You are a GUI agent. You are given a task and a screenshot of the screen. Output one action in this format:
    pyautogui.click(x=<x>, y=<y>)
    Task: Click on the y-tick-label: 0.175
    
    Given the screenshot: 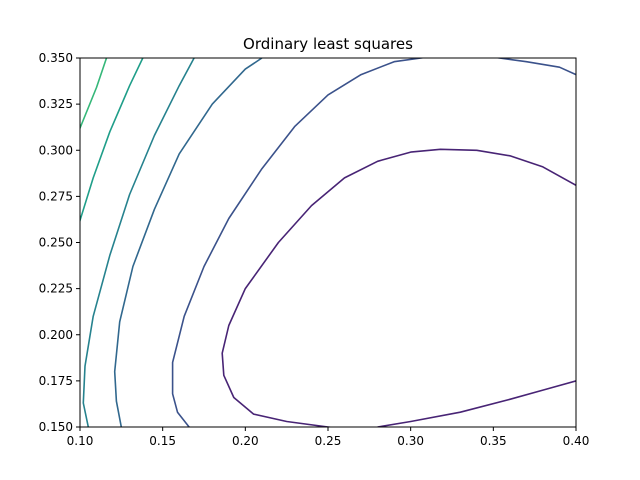 What is the action you would take?
    pyautogui.click(x=56, y=381)
    